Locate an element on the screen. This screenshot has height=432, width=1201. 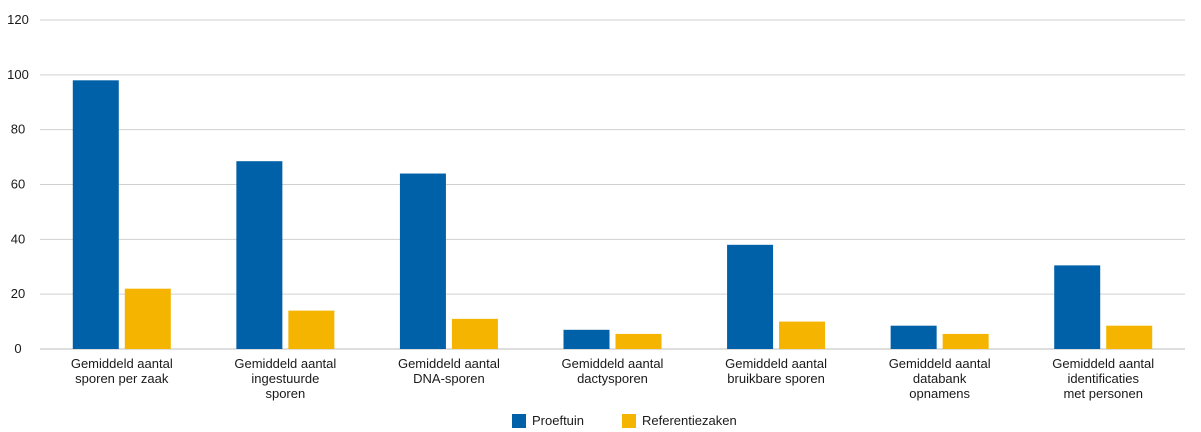
x-category-label: Gemiddeld aantal bruikbare sporen is located at coordinates (776, 371).